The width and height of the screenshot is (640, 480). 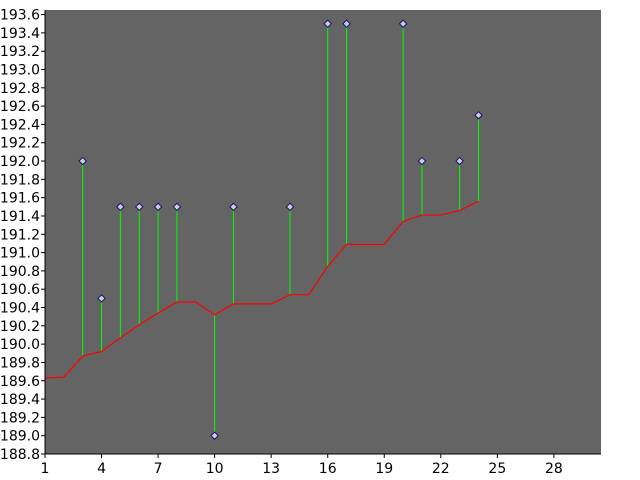 I want to click on y-tick-label: 193.4, so click(x=20, y=34).